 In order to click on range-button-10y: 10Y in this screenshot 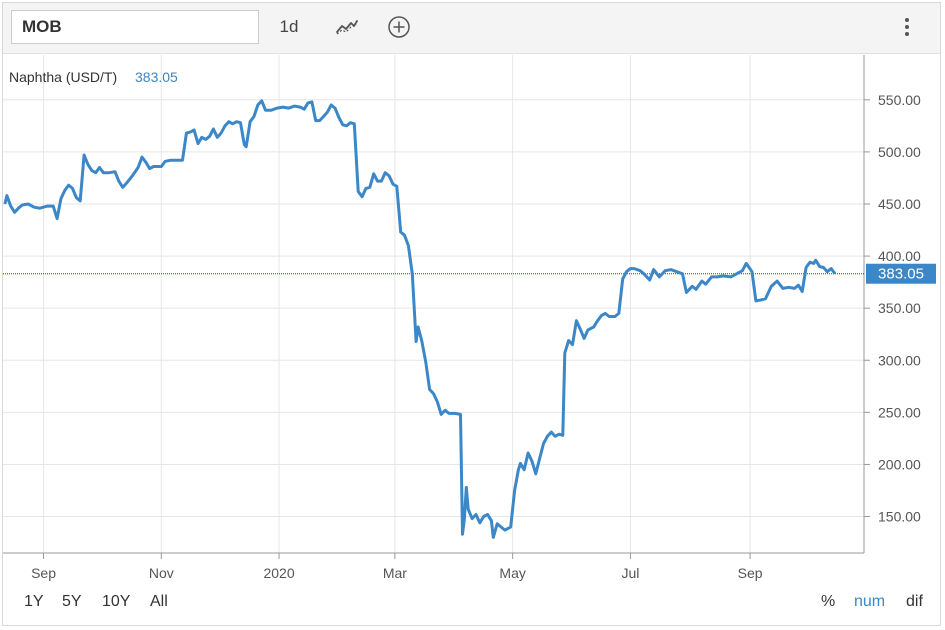, I will do `click(116, 601)`.